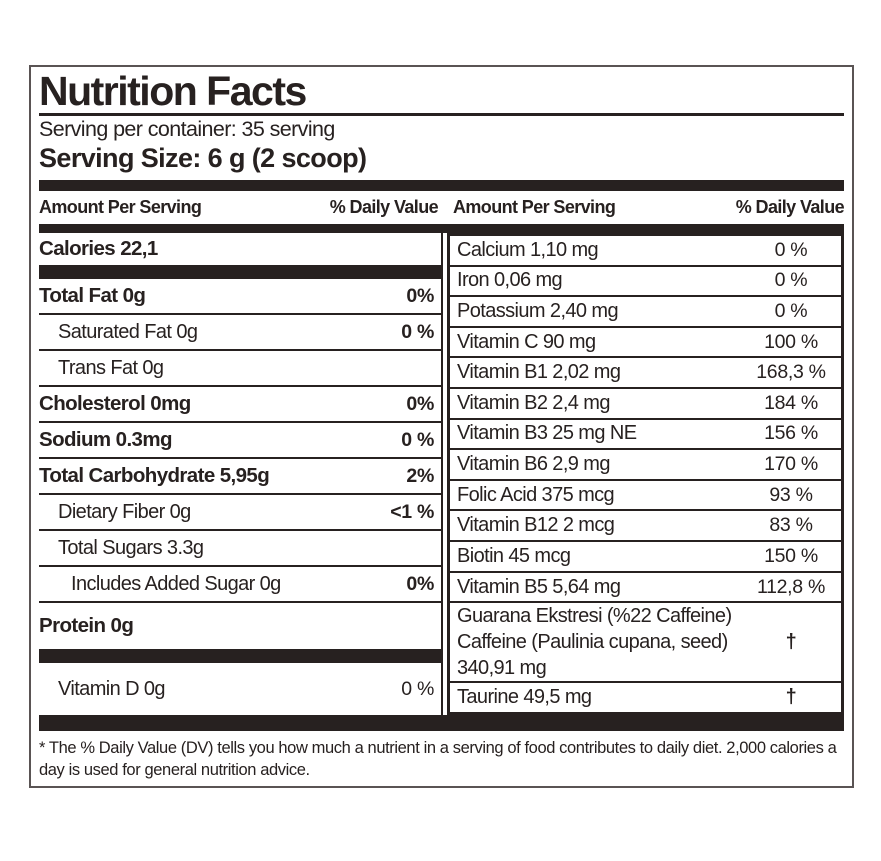 This screenshot has height=861, width=881. I want to click on nutrient-label: Vitamin B5 5,64 mg, so click(539, 586).